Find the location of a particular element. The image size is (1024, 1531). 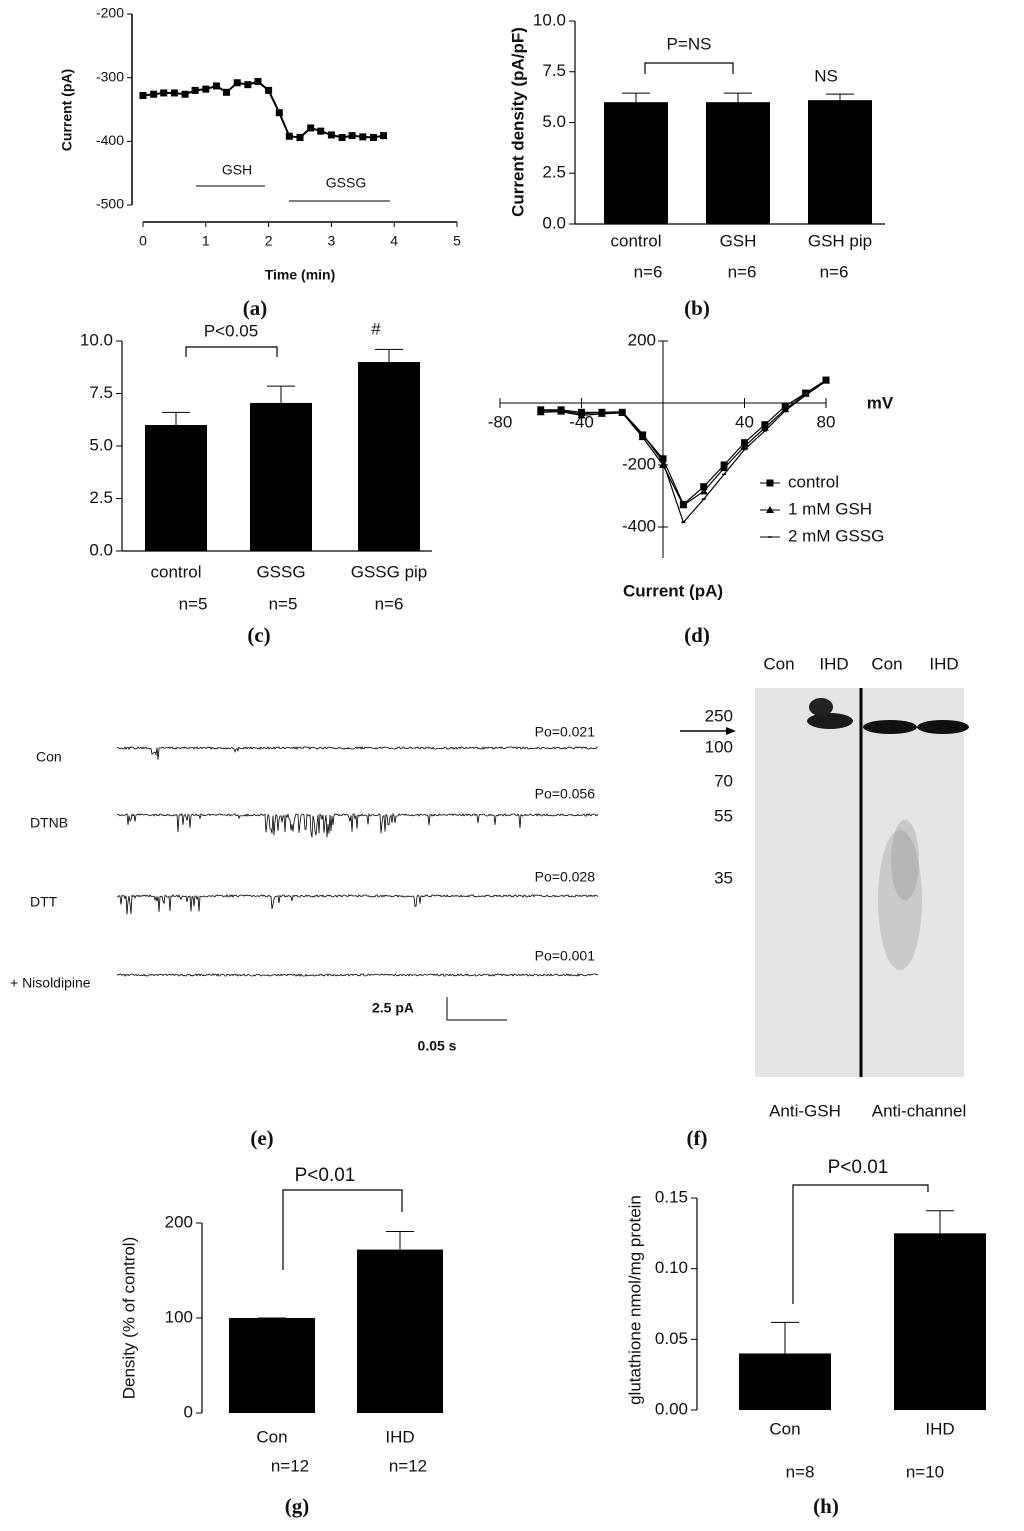

y-axis-label: Current (pA) is located at coordinates (673, 590).